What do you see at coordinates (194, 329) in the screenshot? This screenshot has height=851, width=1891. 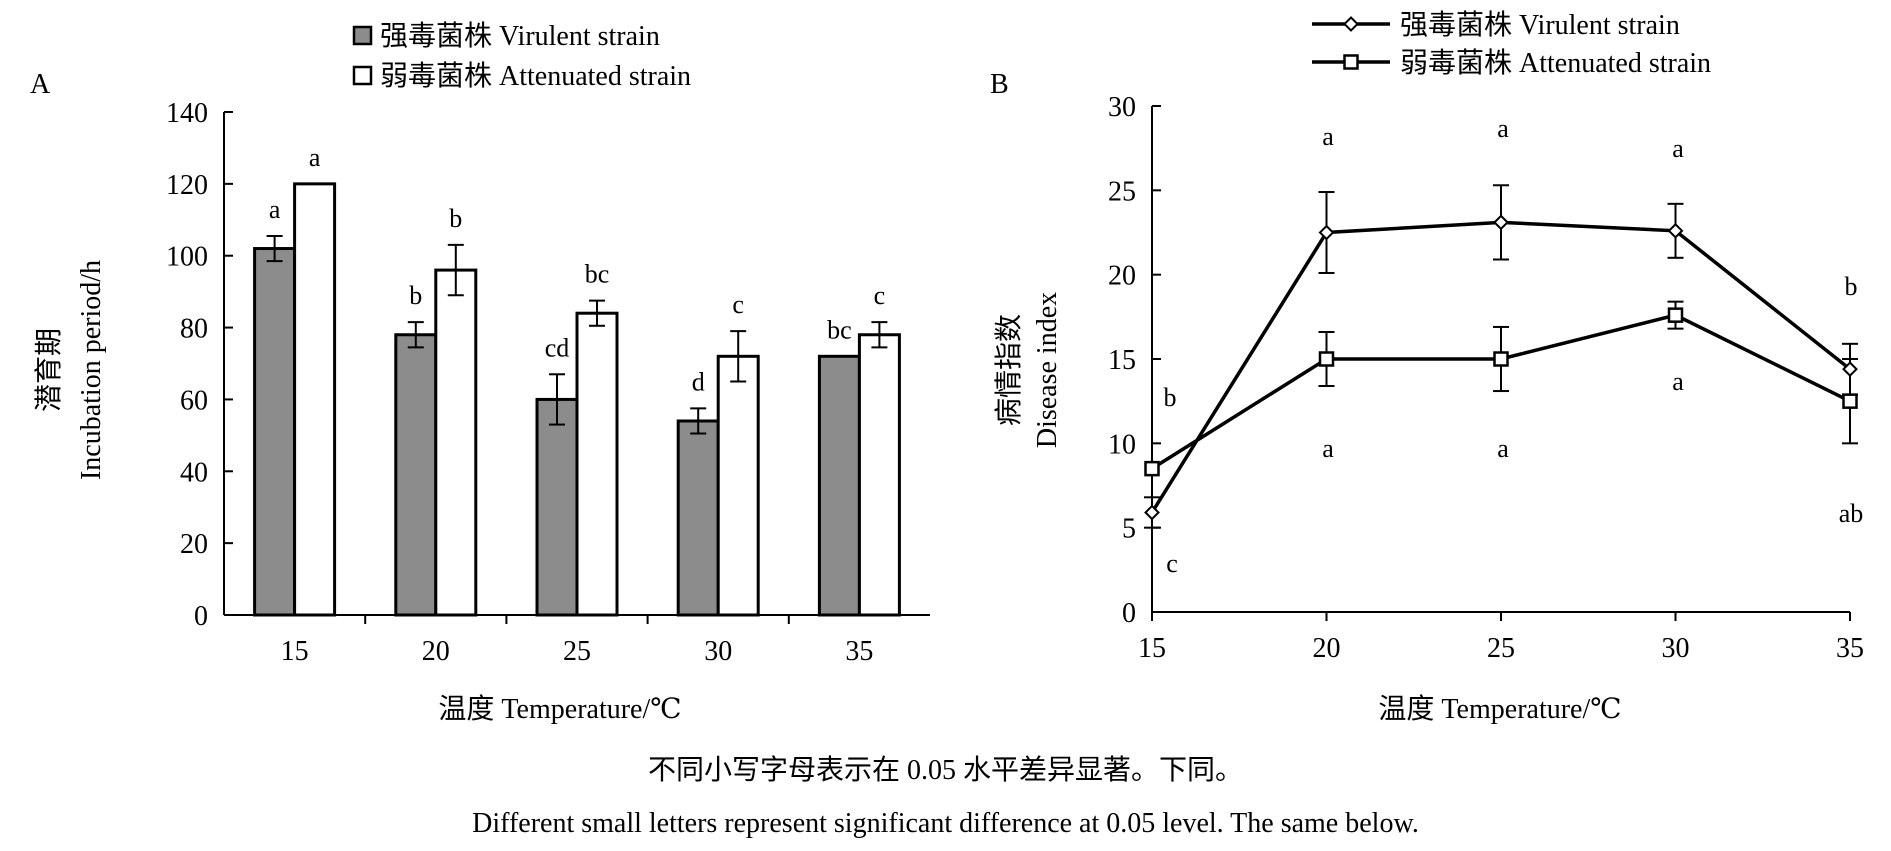 I see `panel-a-y-tick-label: 80` at bounding box center [194, 329].